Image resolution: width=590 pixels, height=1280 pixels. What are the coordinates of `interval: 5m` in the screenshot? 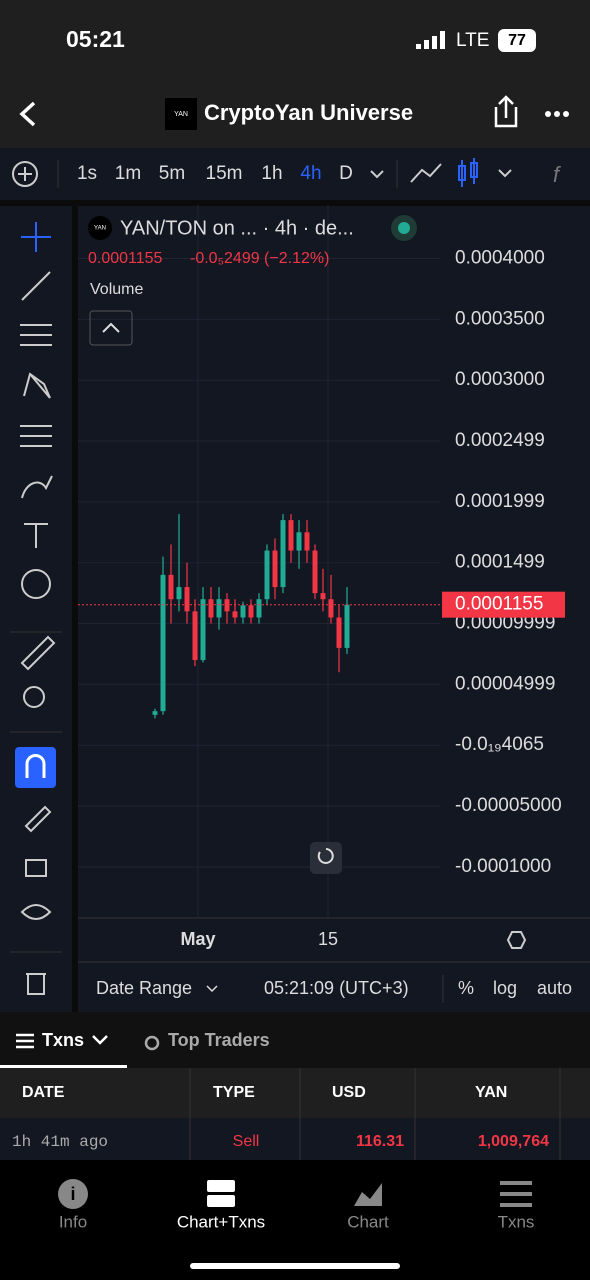 It's located at (172, 173).